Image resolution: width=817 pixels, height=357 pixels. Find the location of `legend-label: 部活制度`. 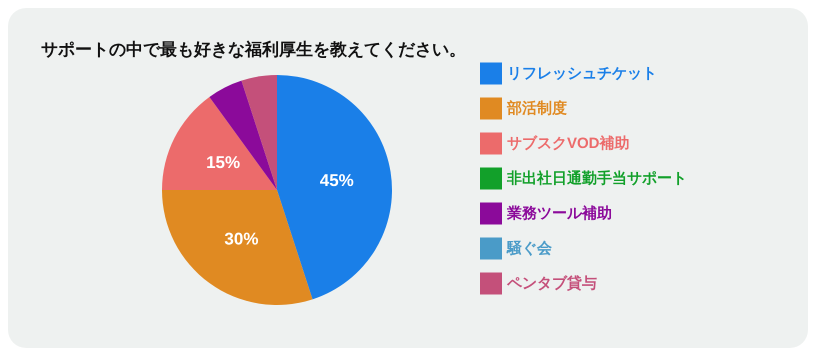

legend-label: 部活制度 is located at coordinates (536, 108).